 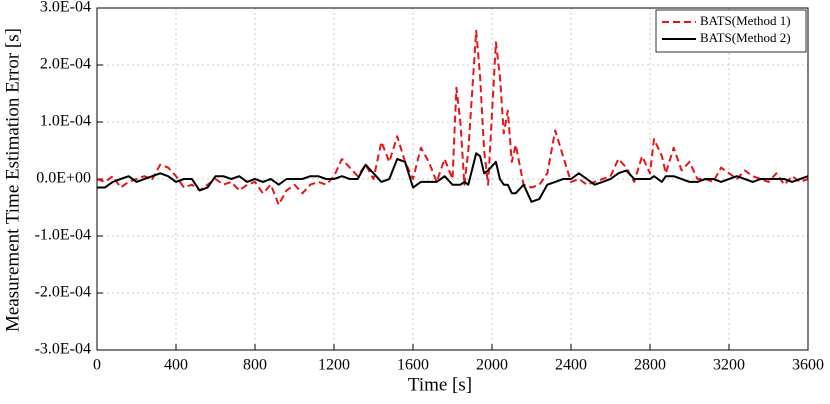 I want to click on series-line, so click(x=453, y=177).